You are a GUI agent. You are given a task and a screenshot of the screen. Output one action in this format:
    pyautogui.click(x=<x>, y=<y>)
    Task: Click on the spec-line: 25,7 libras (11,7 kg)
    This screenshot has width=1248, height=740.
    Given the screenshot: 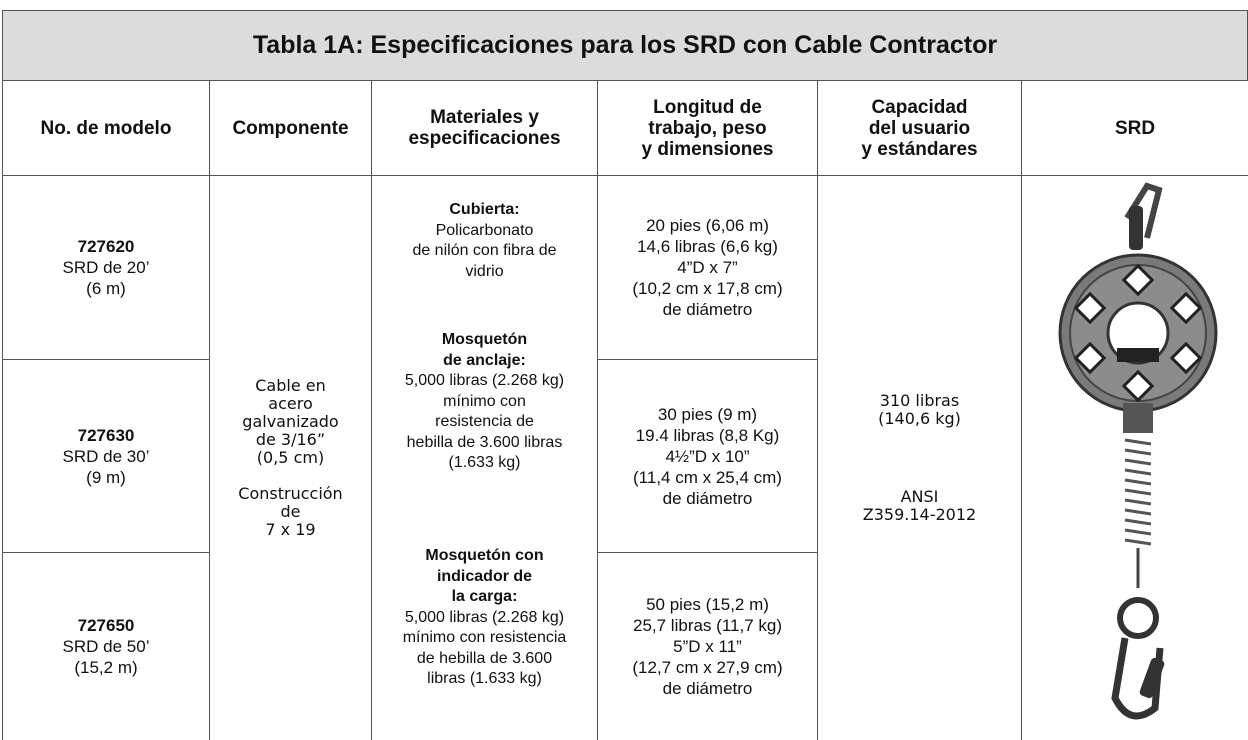 What is the action you would take?
    pyautogui.click(x=707, y=625)
    